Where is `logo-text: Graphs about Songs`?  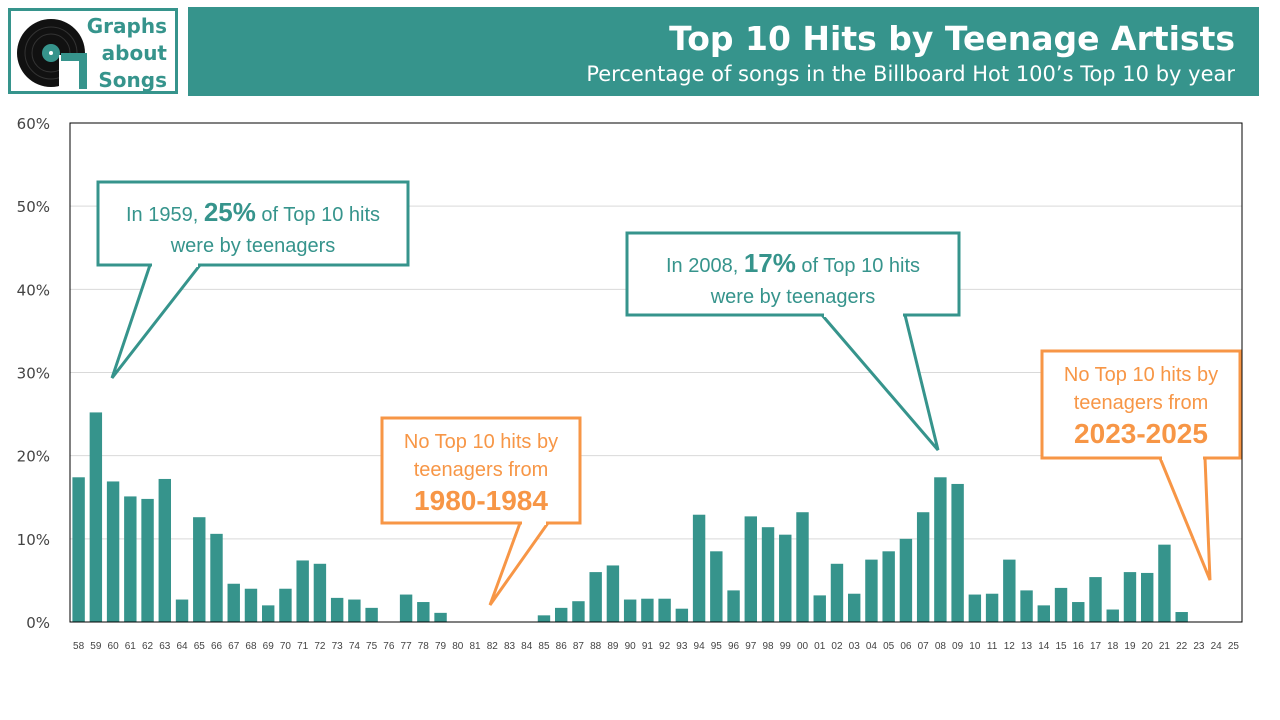
logo-text: Graphs about Songs is located at coordinates (127, 53).